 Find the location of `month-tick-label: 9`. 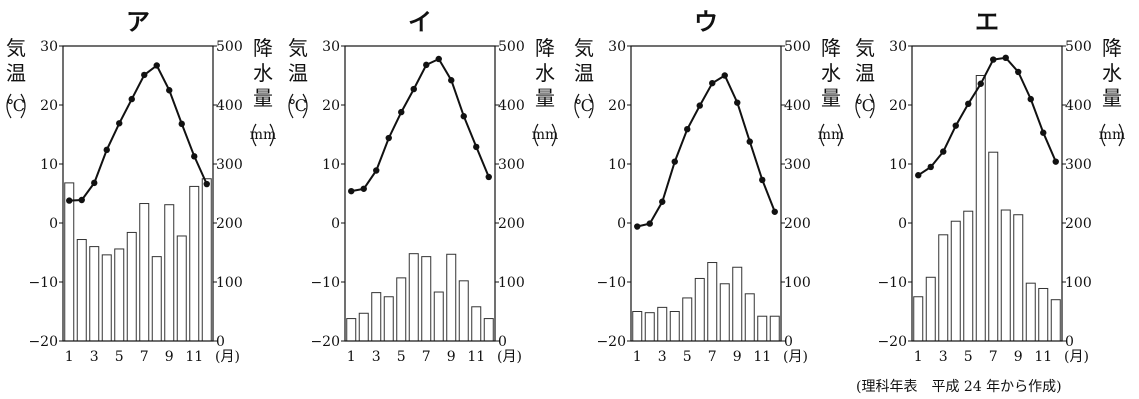

month-tick-label: 9 is located at coordinates (737, 357).